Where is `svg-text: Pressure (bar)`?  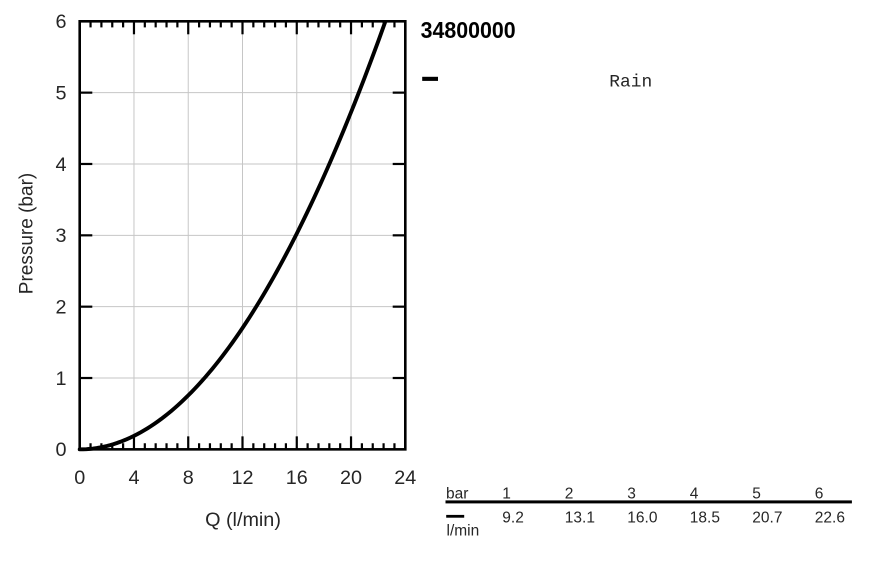 svg-text: Pressure (bar) is located at coordinates (27, 233).